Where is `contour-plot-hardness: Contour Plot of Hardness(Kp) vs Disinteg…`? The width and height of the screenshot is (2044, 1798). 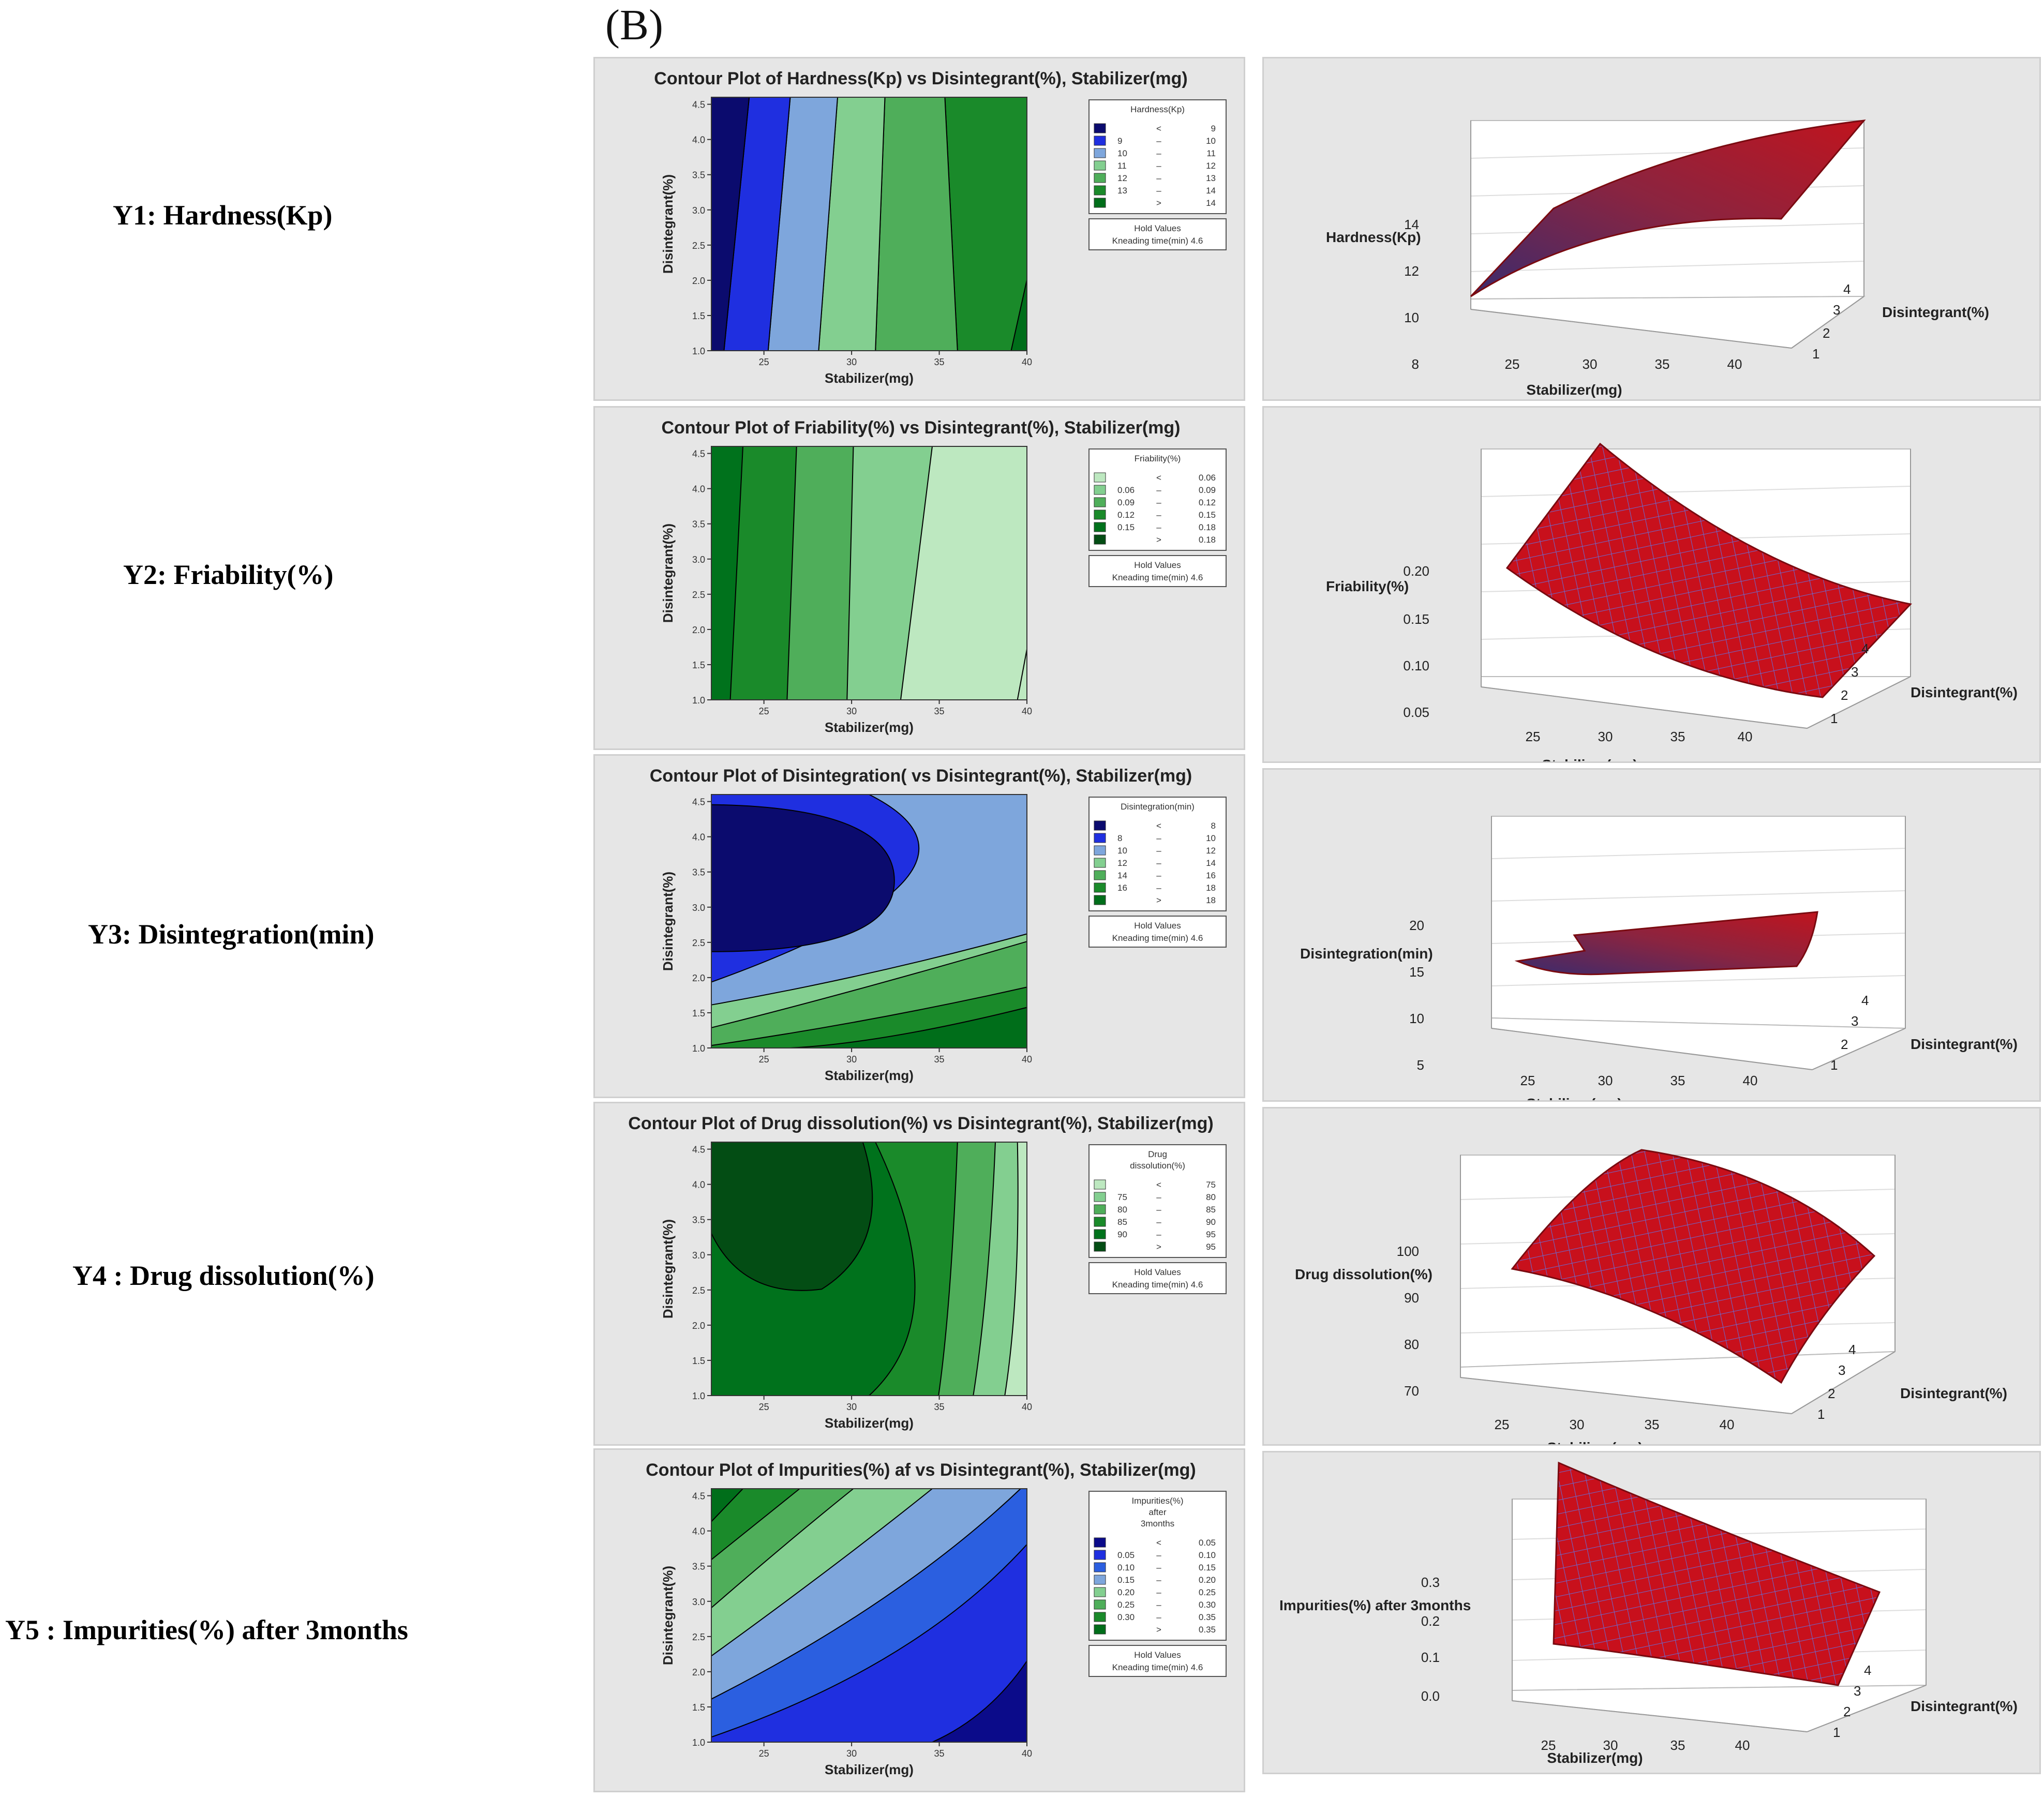
contour-plot-hardness: Contour Plot of Hardness(Kp) vs Disinteg… is located at coordinates (919, 229).